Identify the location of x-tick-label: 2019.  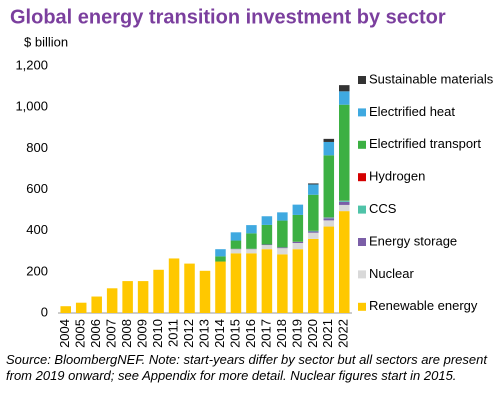
(296, 333).